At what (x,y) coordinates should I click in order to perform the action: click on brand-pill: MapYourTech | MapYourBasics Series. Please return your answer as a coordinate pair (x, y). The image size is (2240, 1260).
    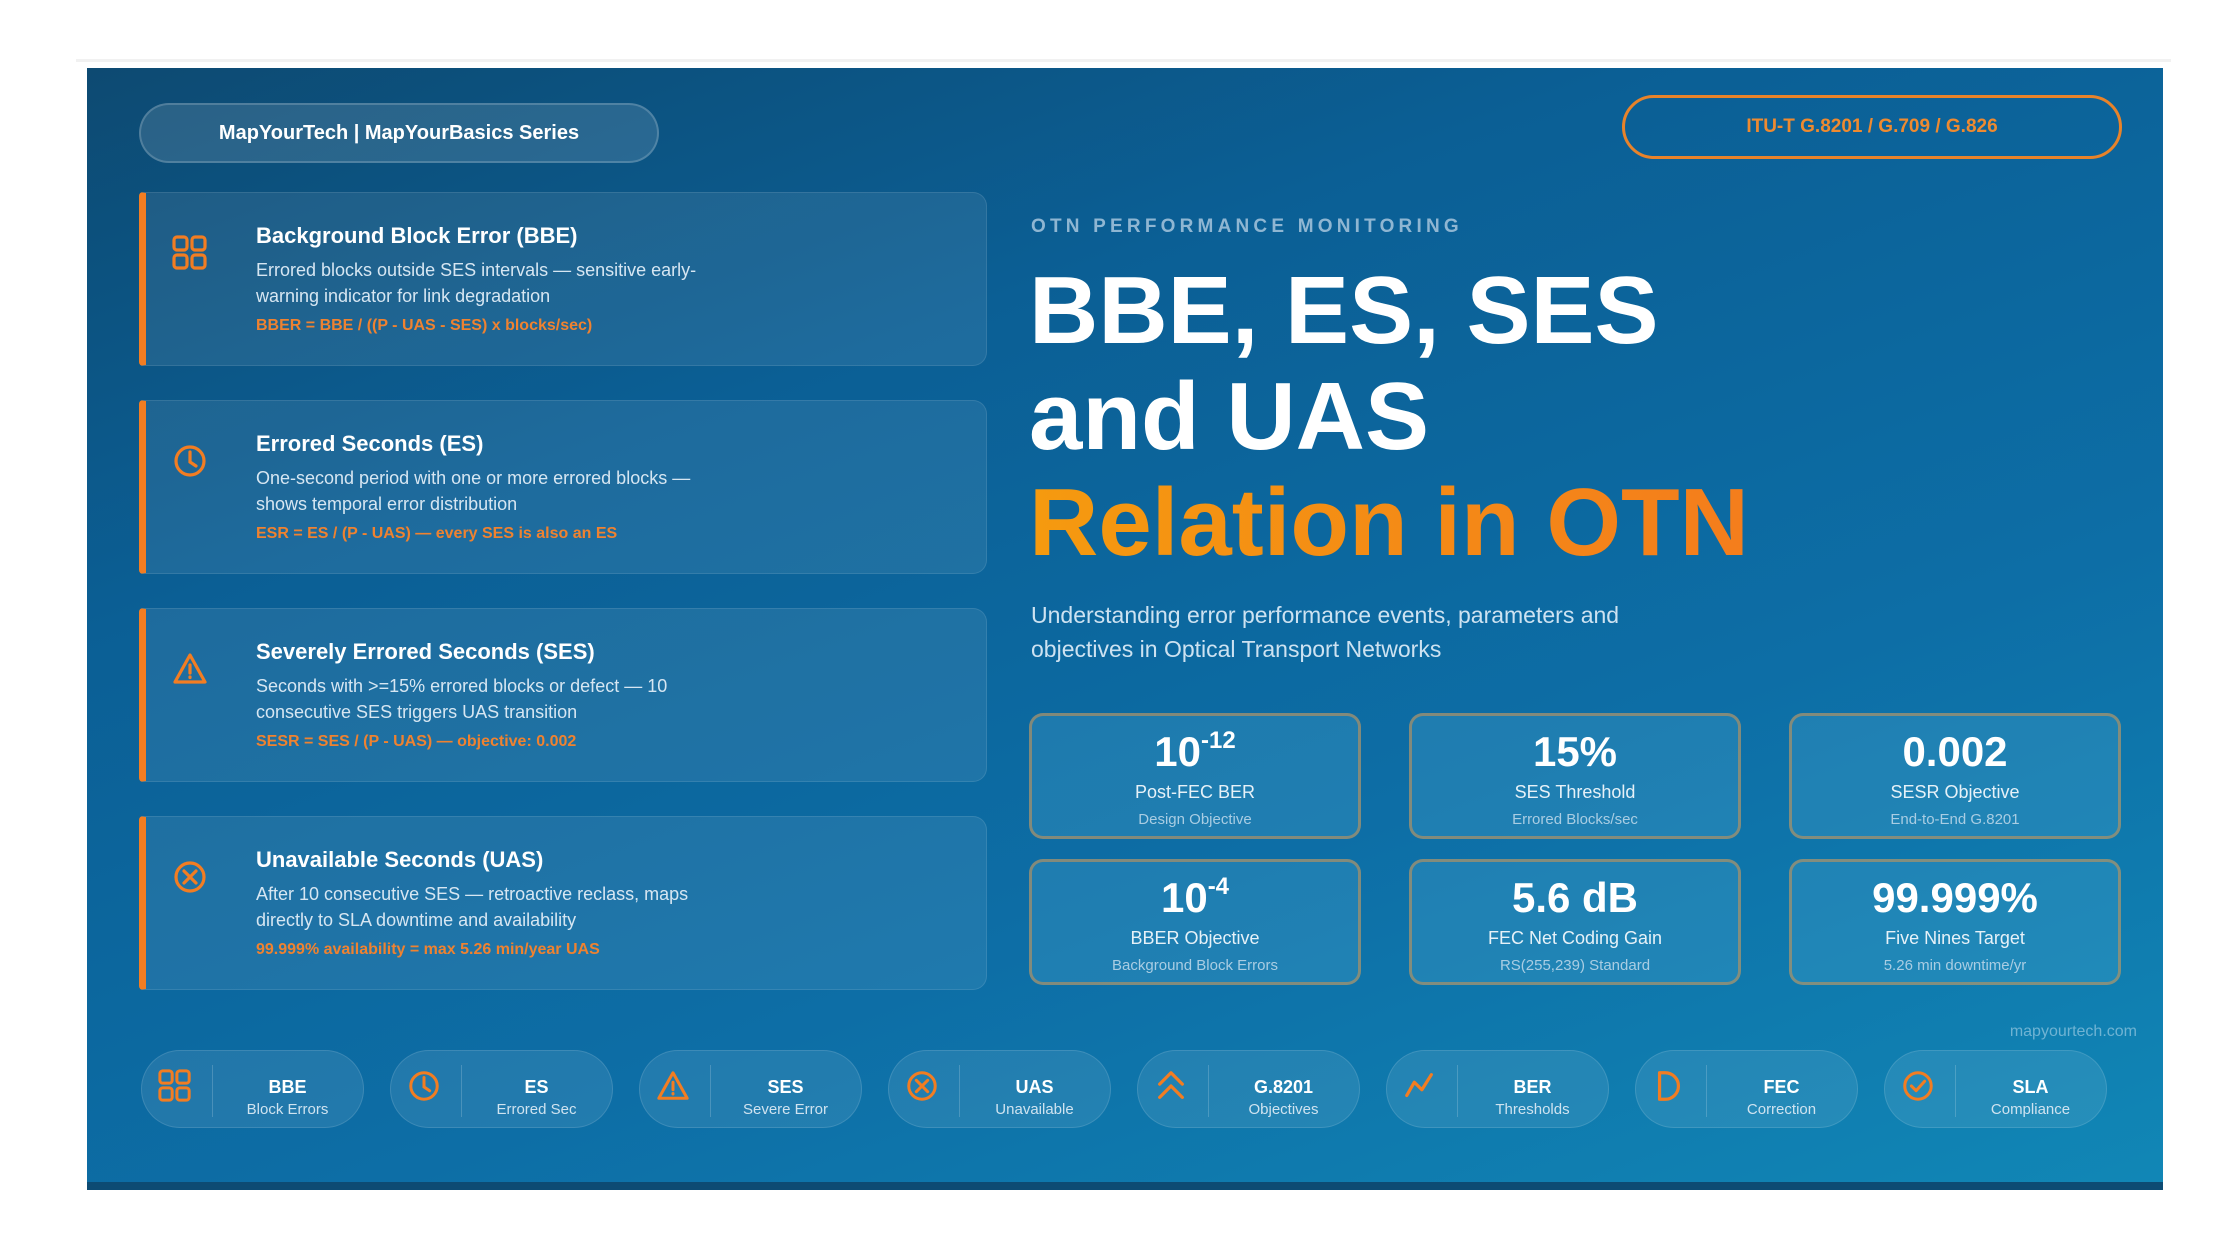
    Looking at the image, I should click on (399, 133).